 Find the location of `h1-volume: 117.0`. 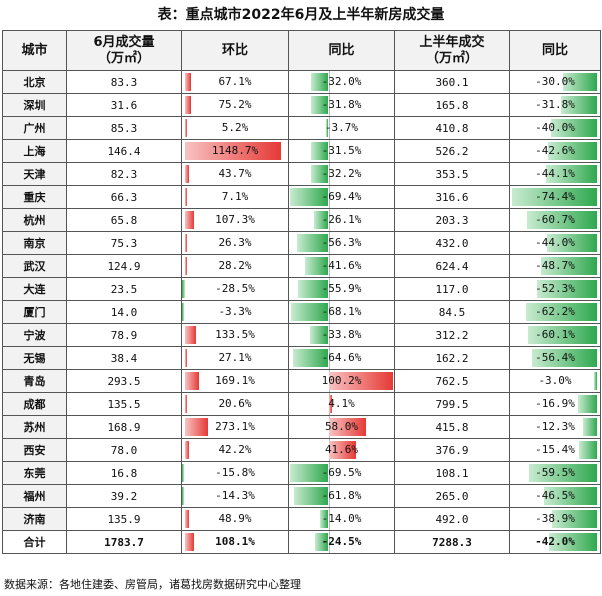

h1-volume: 117.0 is located at coordinates (452, 289).